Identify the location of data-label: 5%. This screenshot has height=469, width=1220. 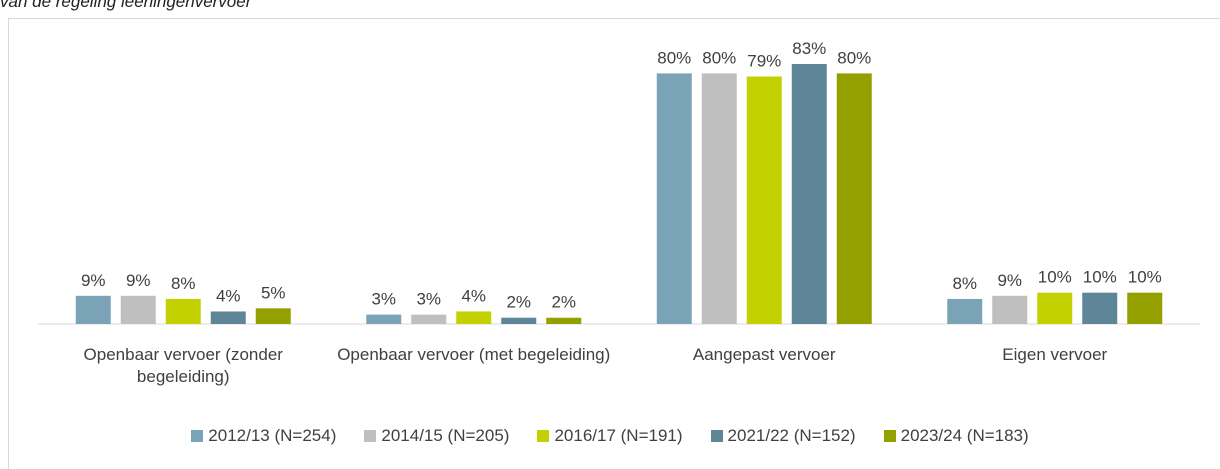
(273, 292).